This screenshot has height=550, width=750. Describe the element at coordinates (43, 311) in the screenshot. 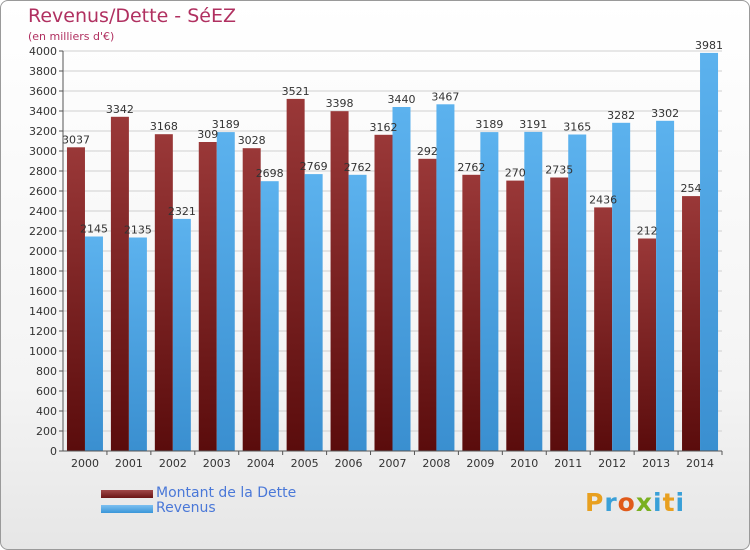

I see `y-tick-label: 1400` at that location.